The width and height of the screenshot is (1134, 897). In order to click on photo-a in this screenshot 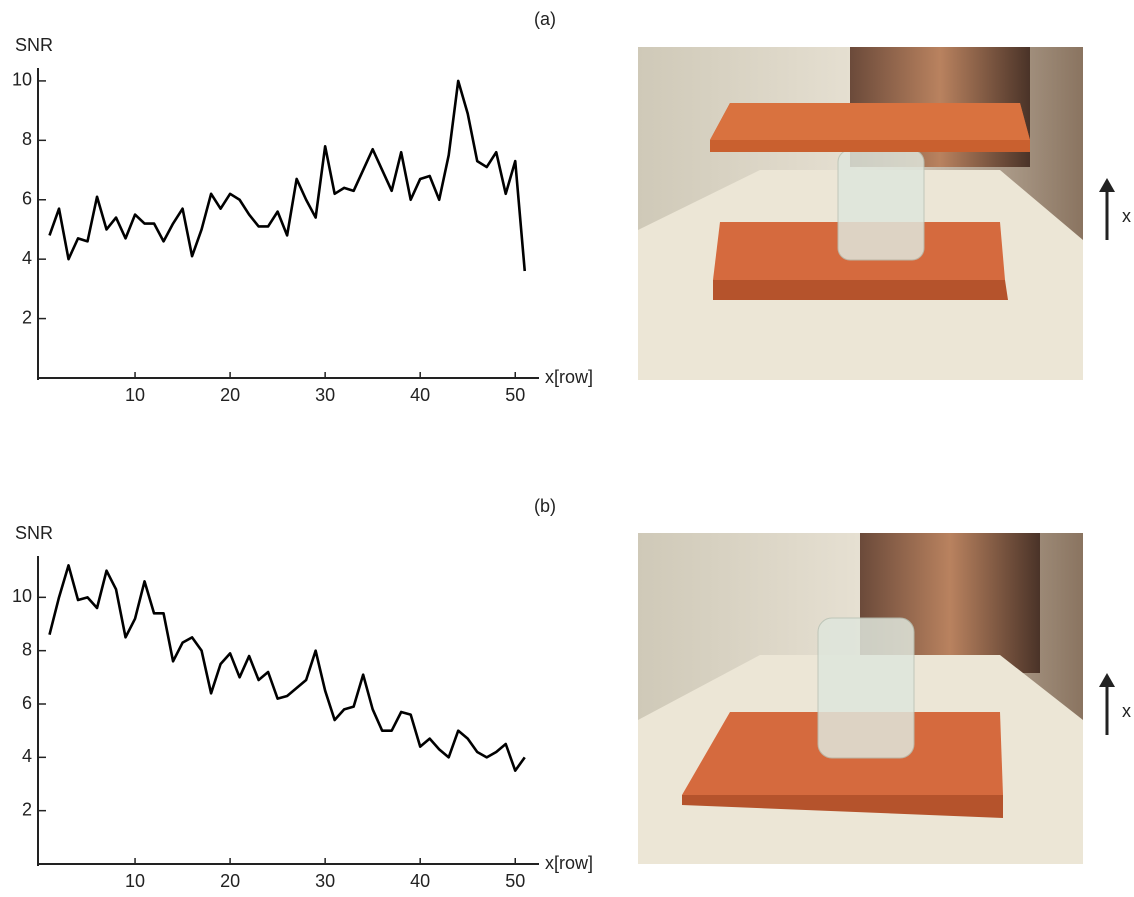, I will do `click(860, 213)`.